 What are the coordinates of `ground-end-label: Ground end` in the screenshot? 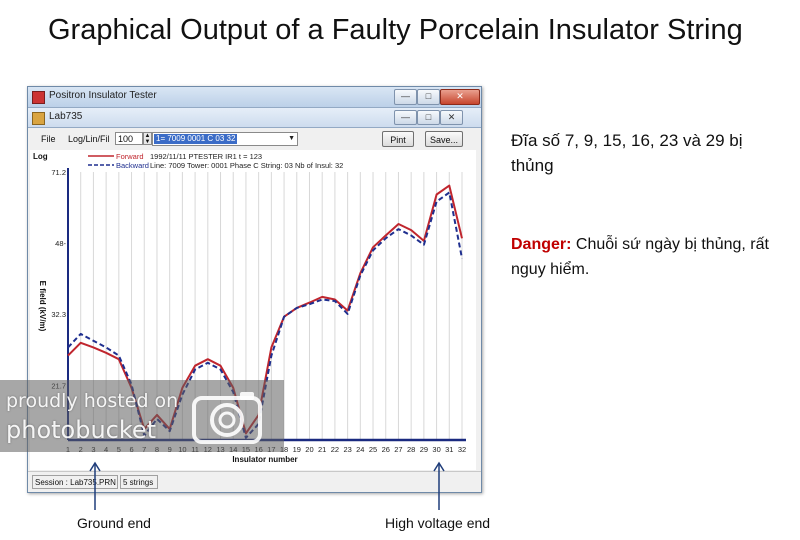 It's located at (114, 523).